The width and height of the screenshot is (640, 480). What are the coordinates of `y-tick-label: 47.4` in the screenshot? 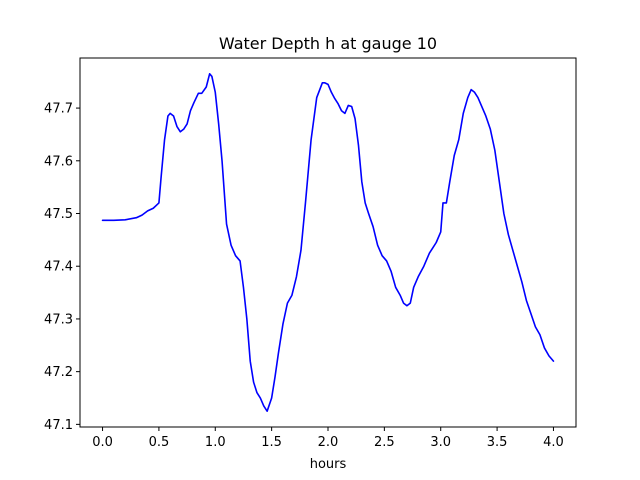 It's located at (58, 267).